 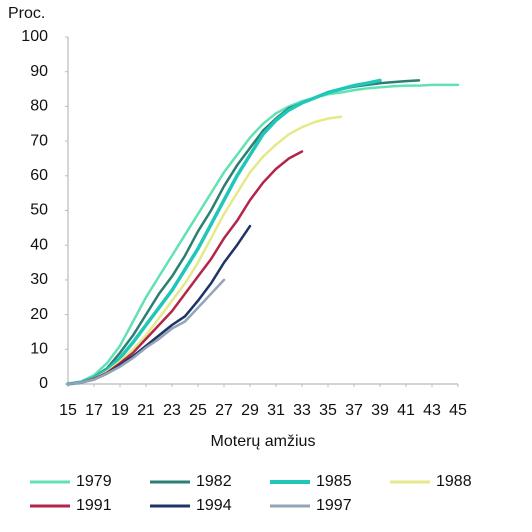 I want to click on legend-label: 1985, so click(x=334, y=481).